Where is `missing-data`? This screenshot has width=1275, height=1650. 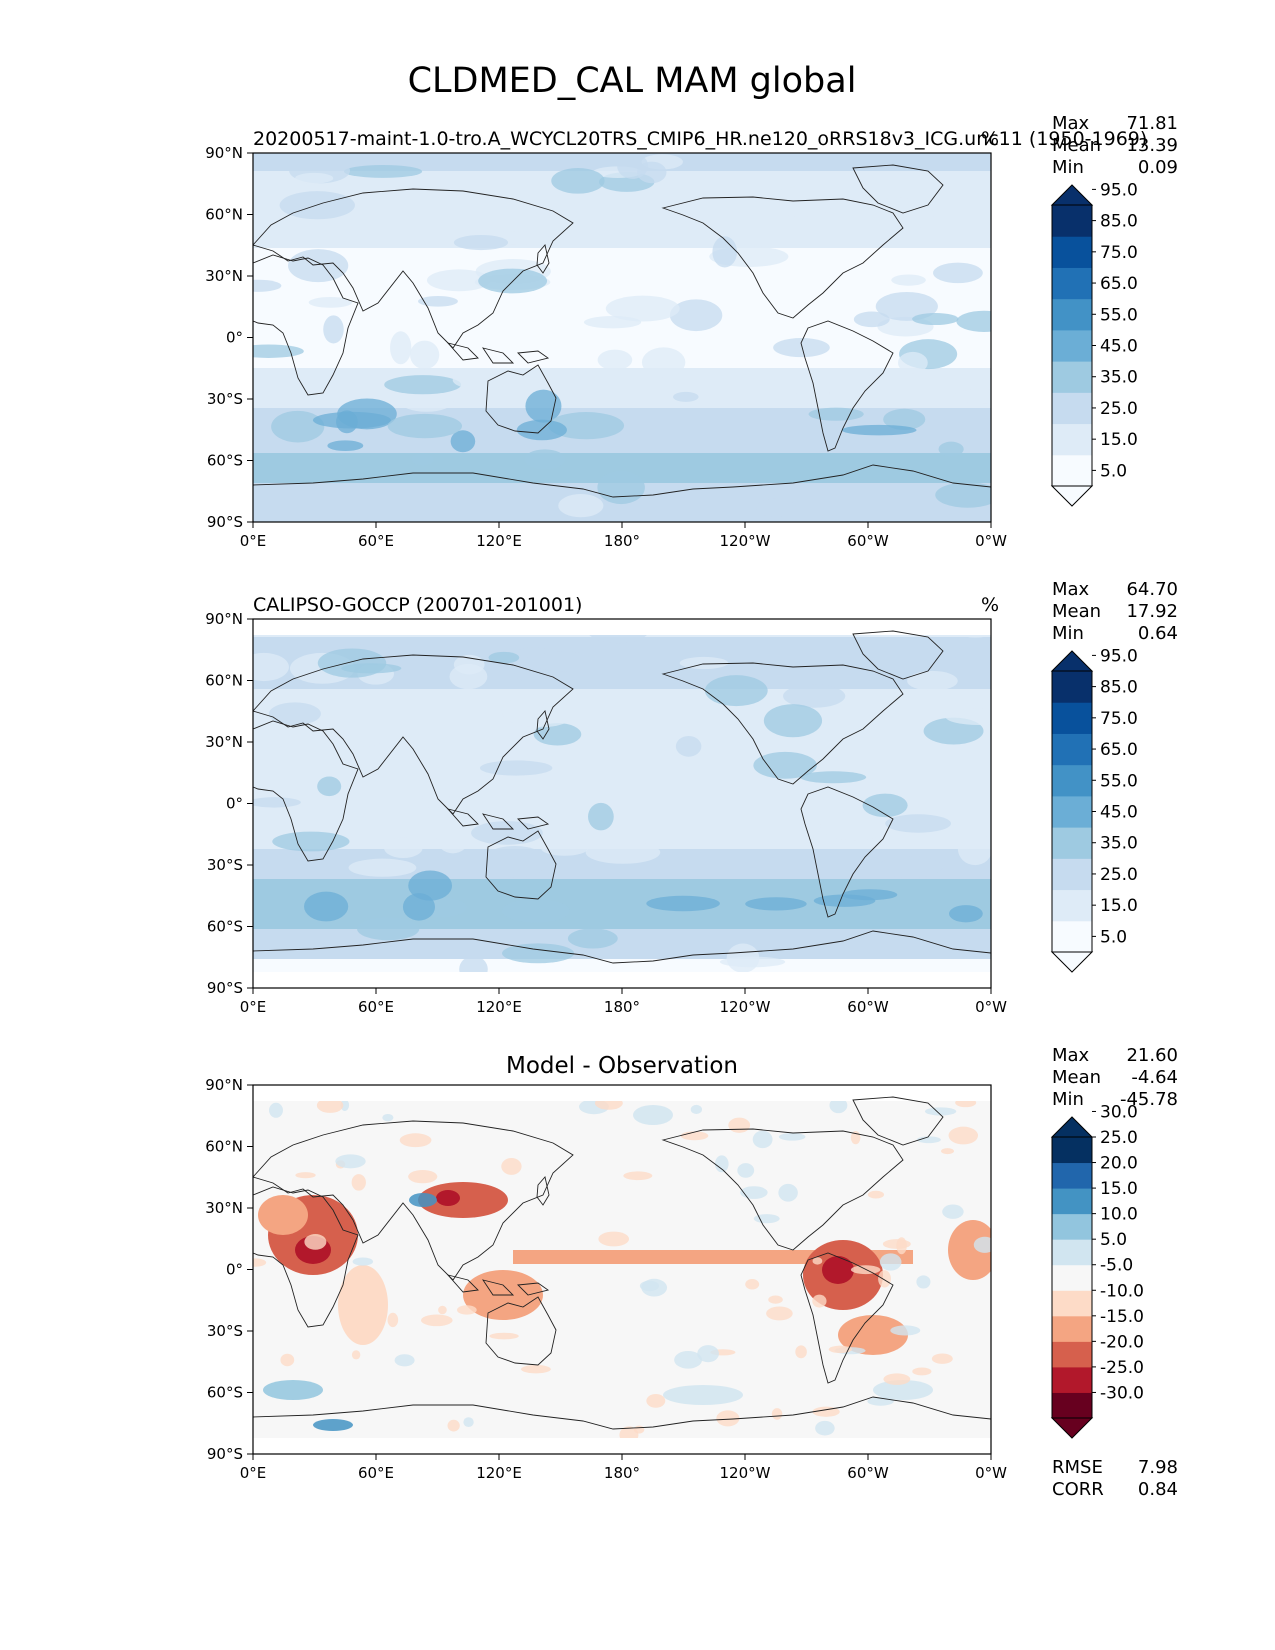
missing-data is located at coordinates (622, 1446).